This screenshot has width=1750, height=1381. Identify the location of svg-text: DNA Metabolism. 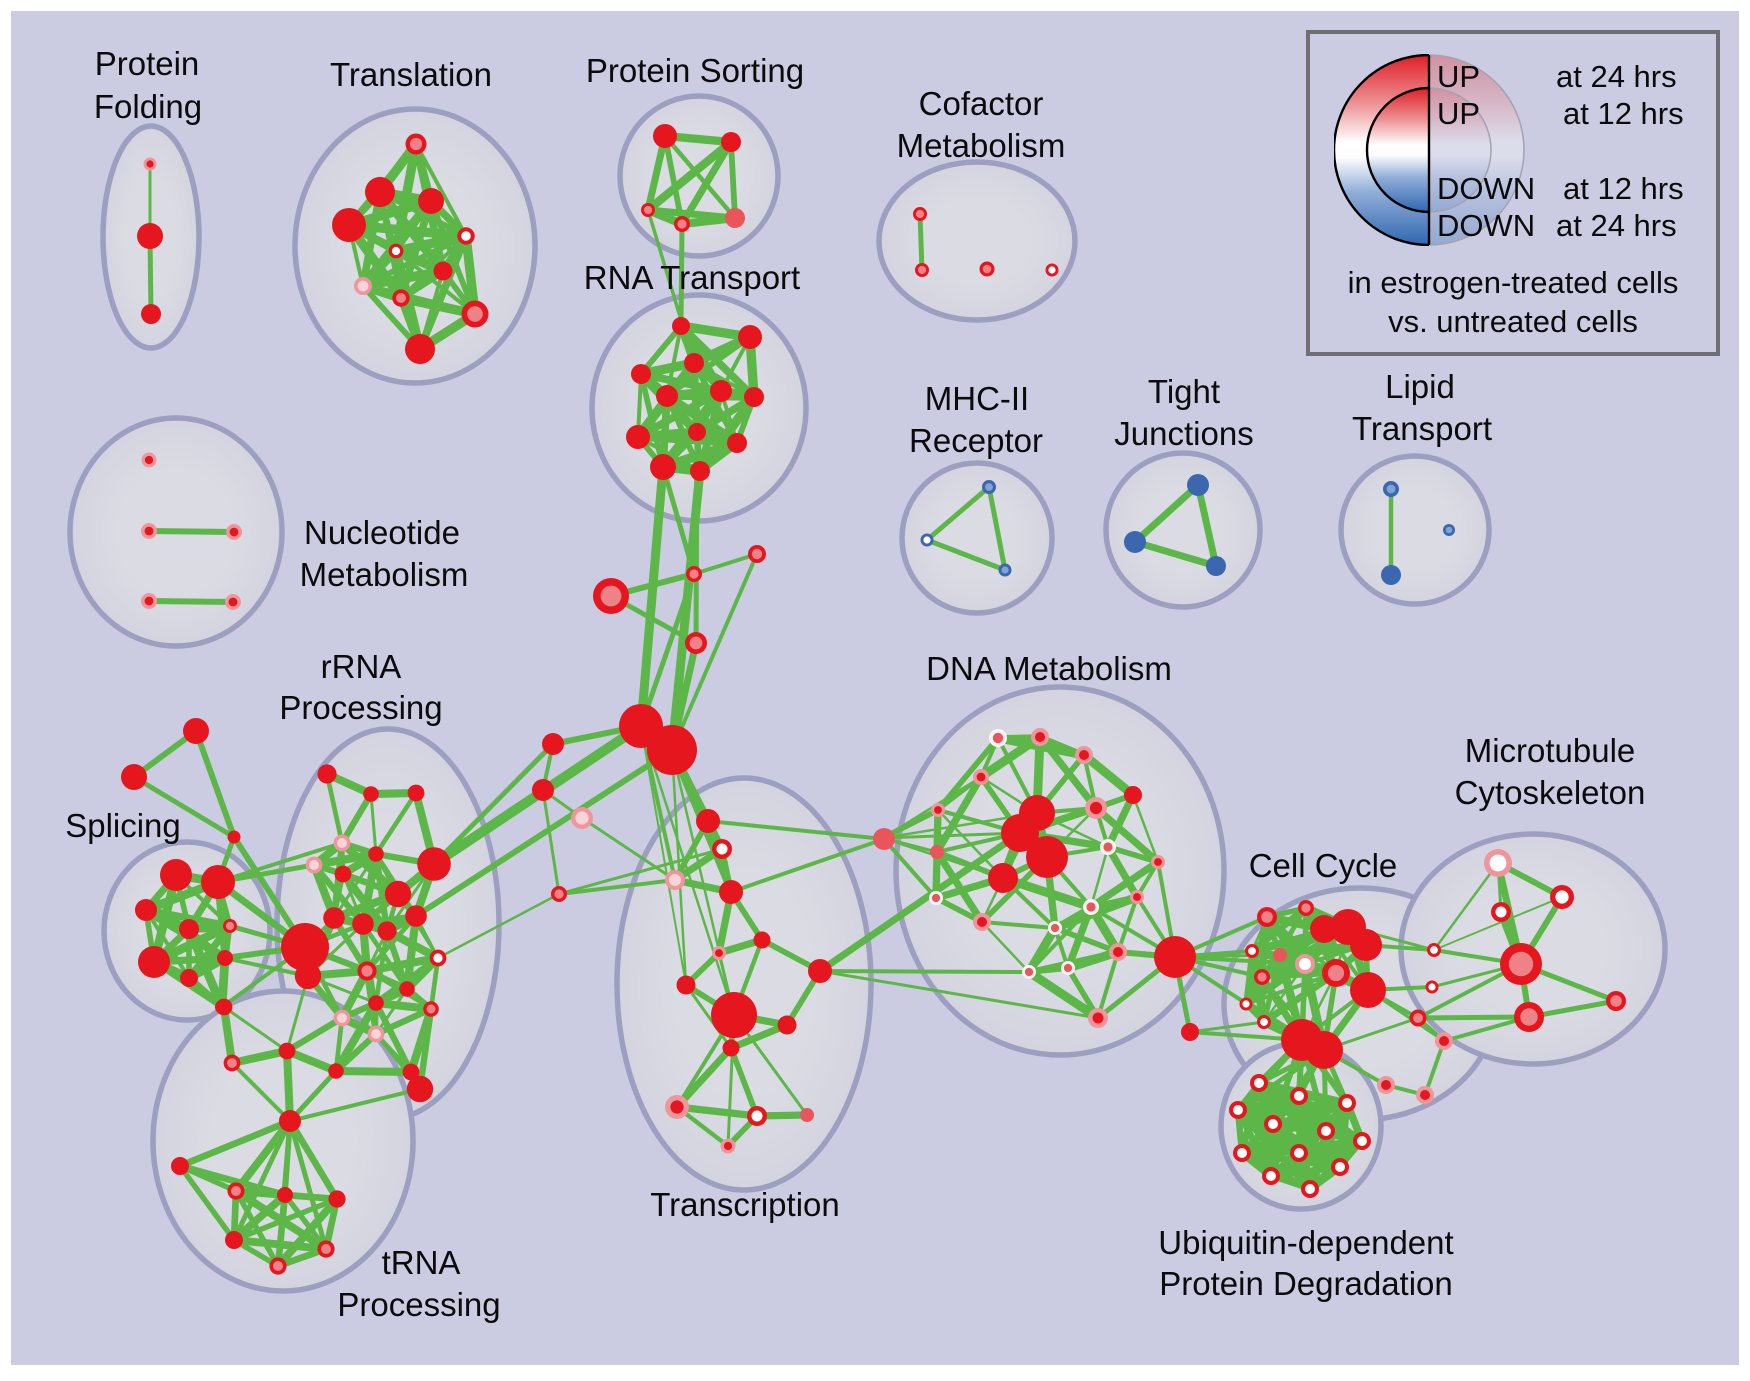
(1049, 668).